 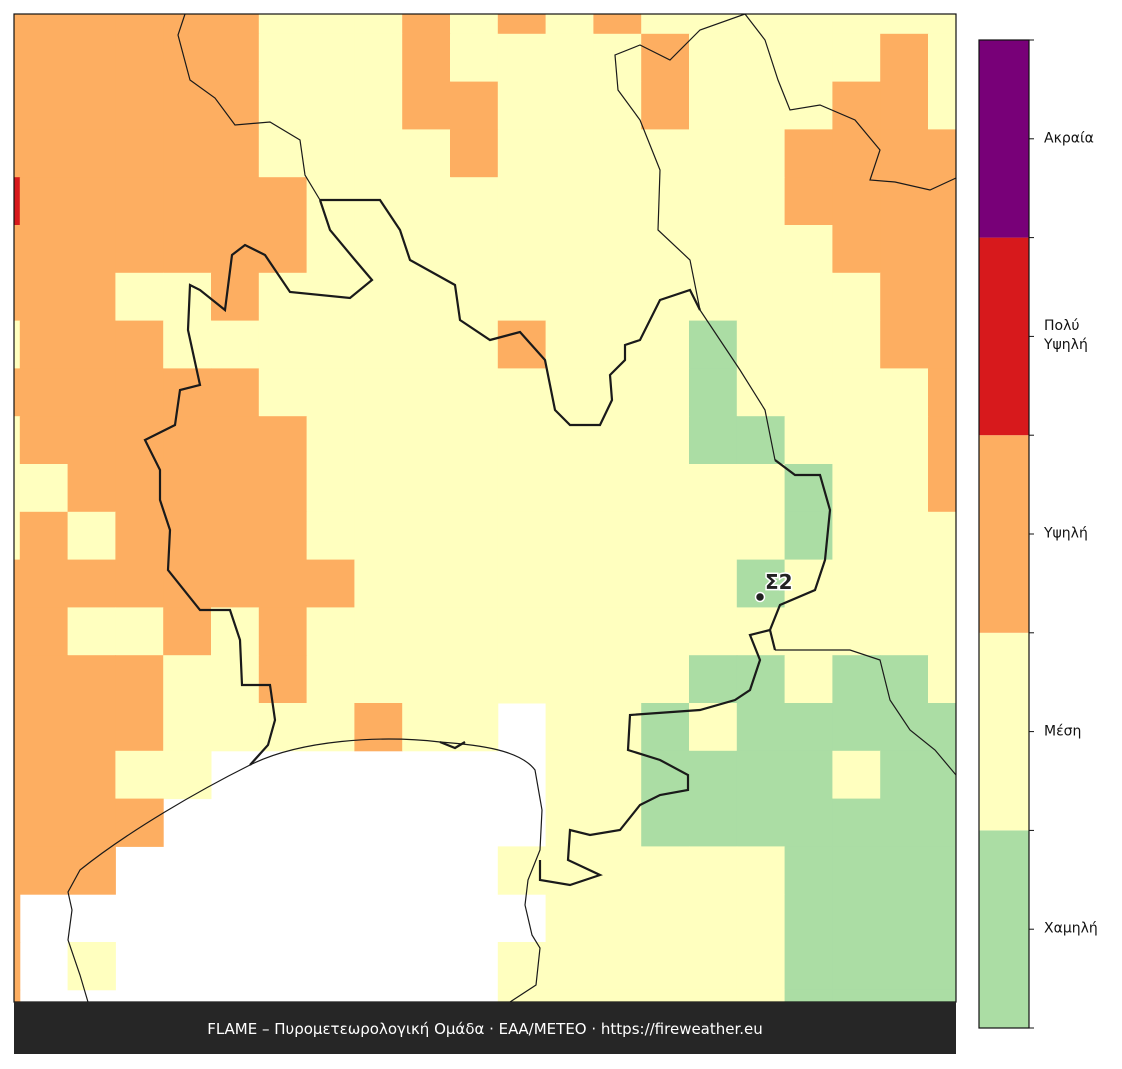 What do you see at coordinates (1071, 928) in the screenshot?
I see `colorbar-label: Χαμηλή` at bounding box center [1071, 928].